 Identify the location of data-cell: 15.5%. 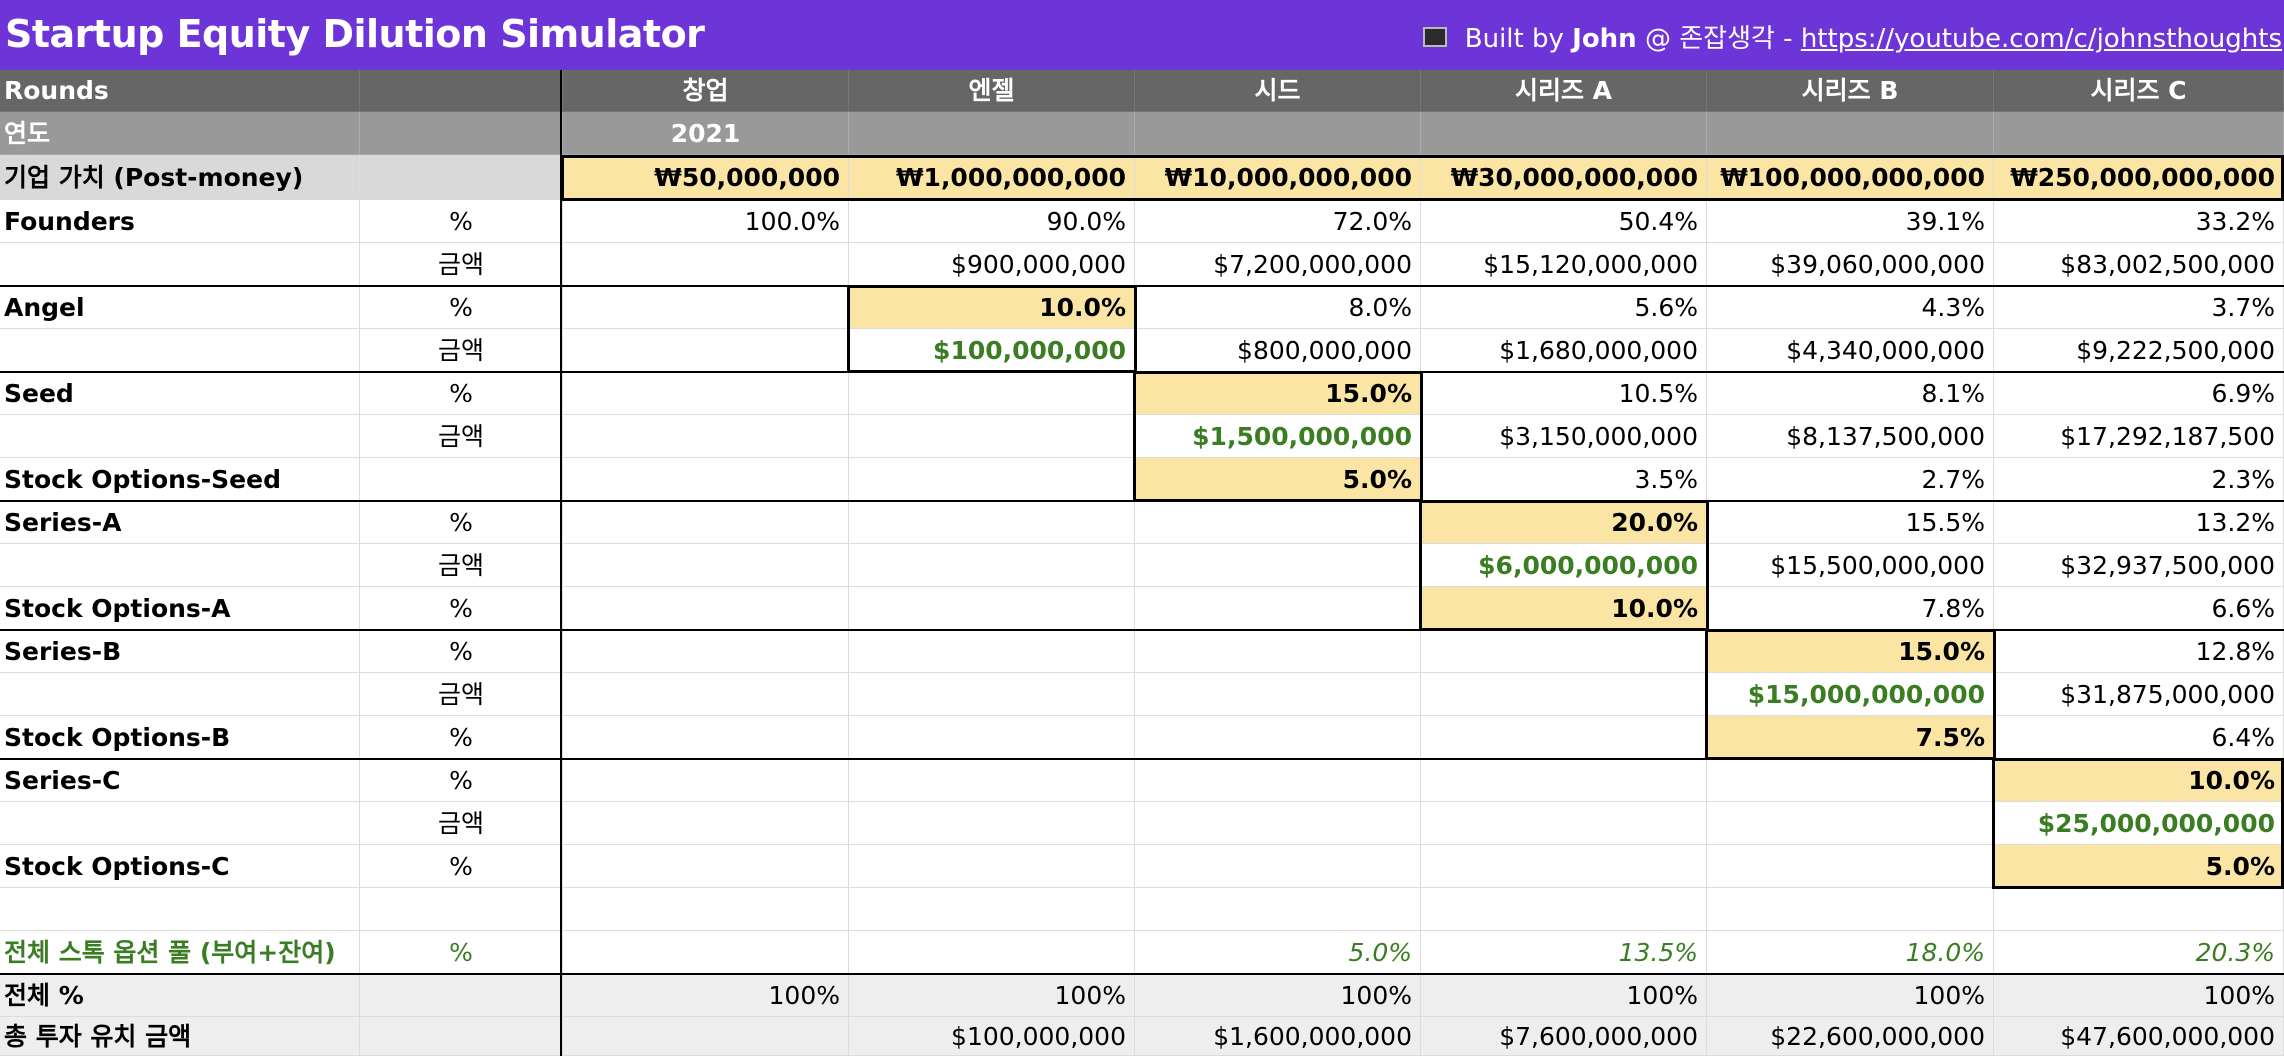
(1850, 522).